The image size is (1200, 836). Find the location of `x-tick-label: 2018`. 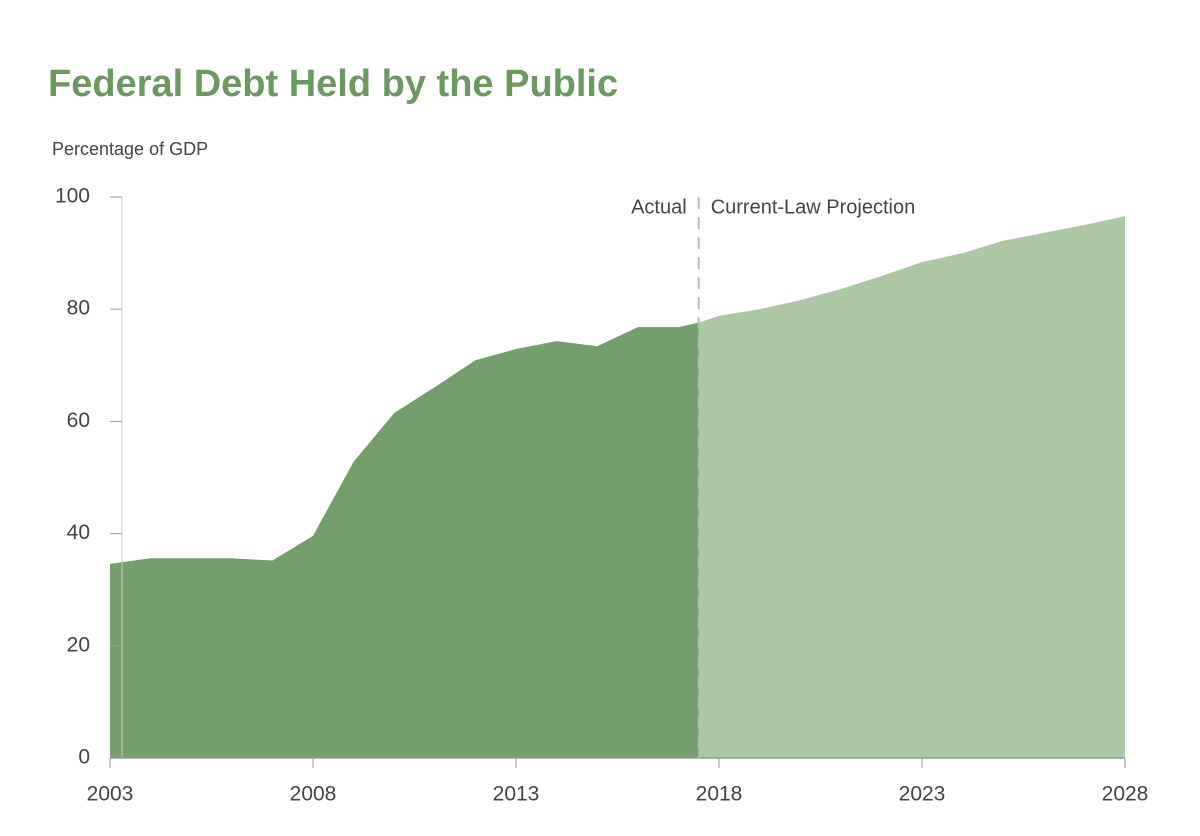

x-tick-label: 2018 is located at coordinates (719, 794).